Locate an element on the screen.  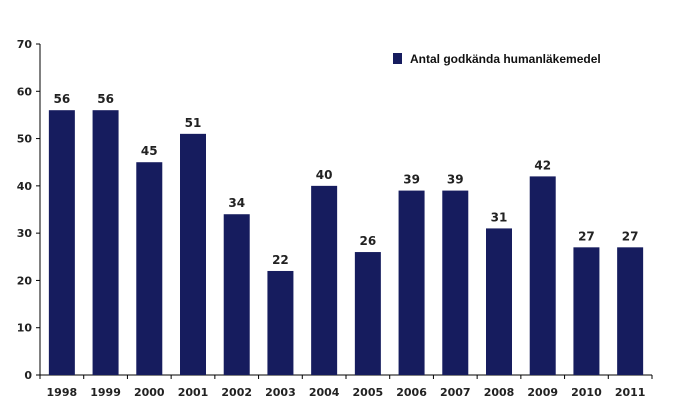
x-tick-label-2000: 2000 is located at coordinates (149, 392).